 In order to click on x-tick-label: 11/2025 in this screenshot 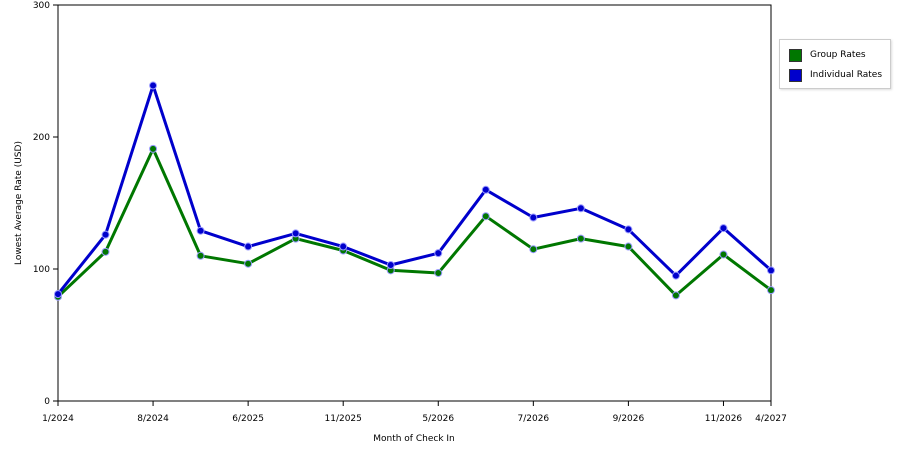, I will do `click(343, 419)`.